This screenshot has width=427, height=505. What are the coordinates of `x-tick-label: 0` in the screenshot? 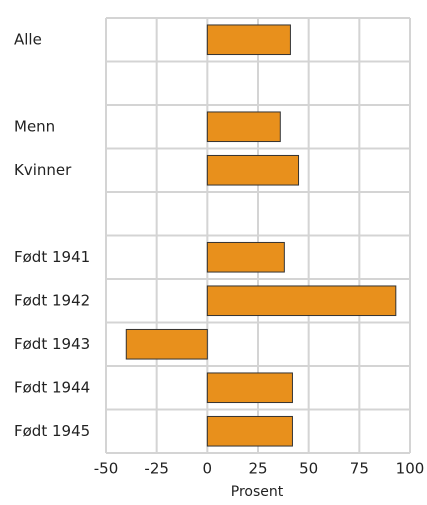 It's located at (208, 469).